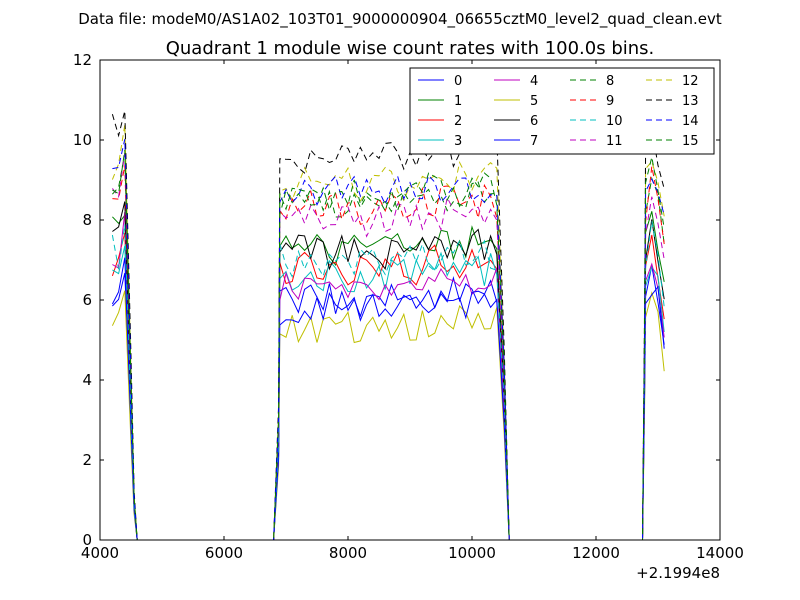 The height and width of the screenshot is (600, 800). I want to click on legend-label-9: 9, so click(610, 101).